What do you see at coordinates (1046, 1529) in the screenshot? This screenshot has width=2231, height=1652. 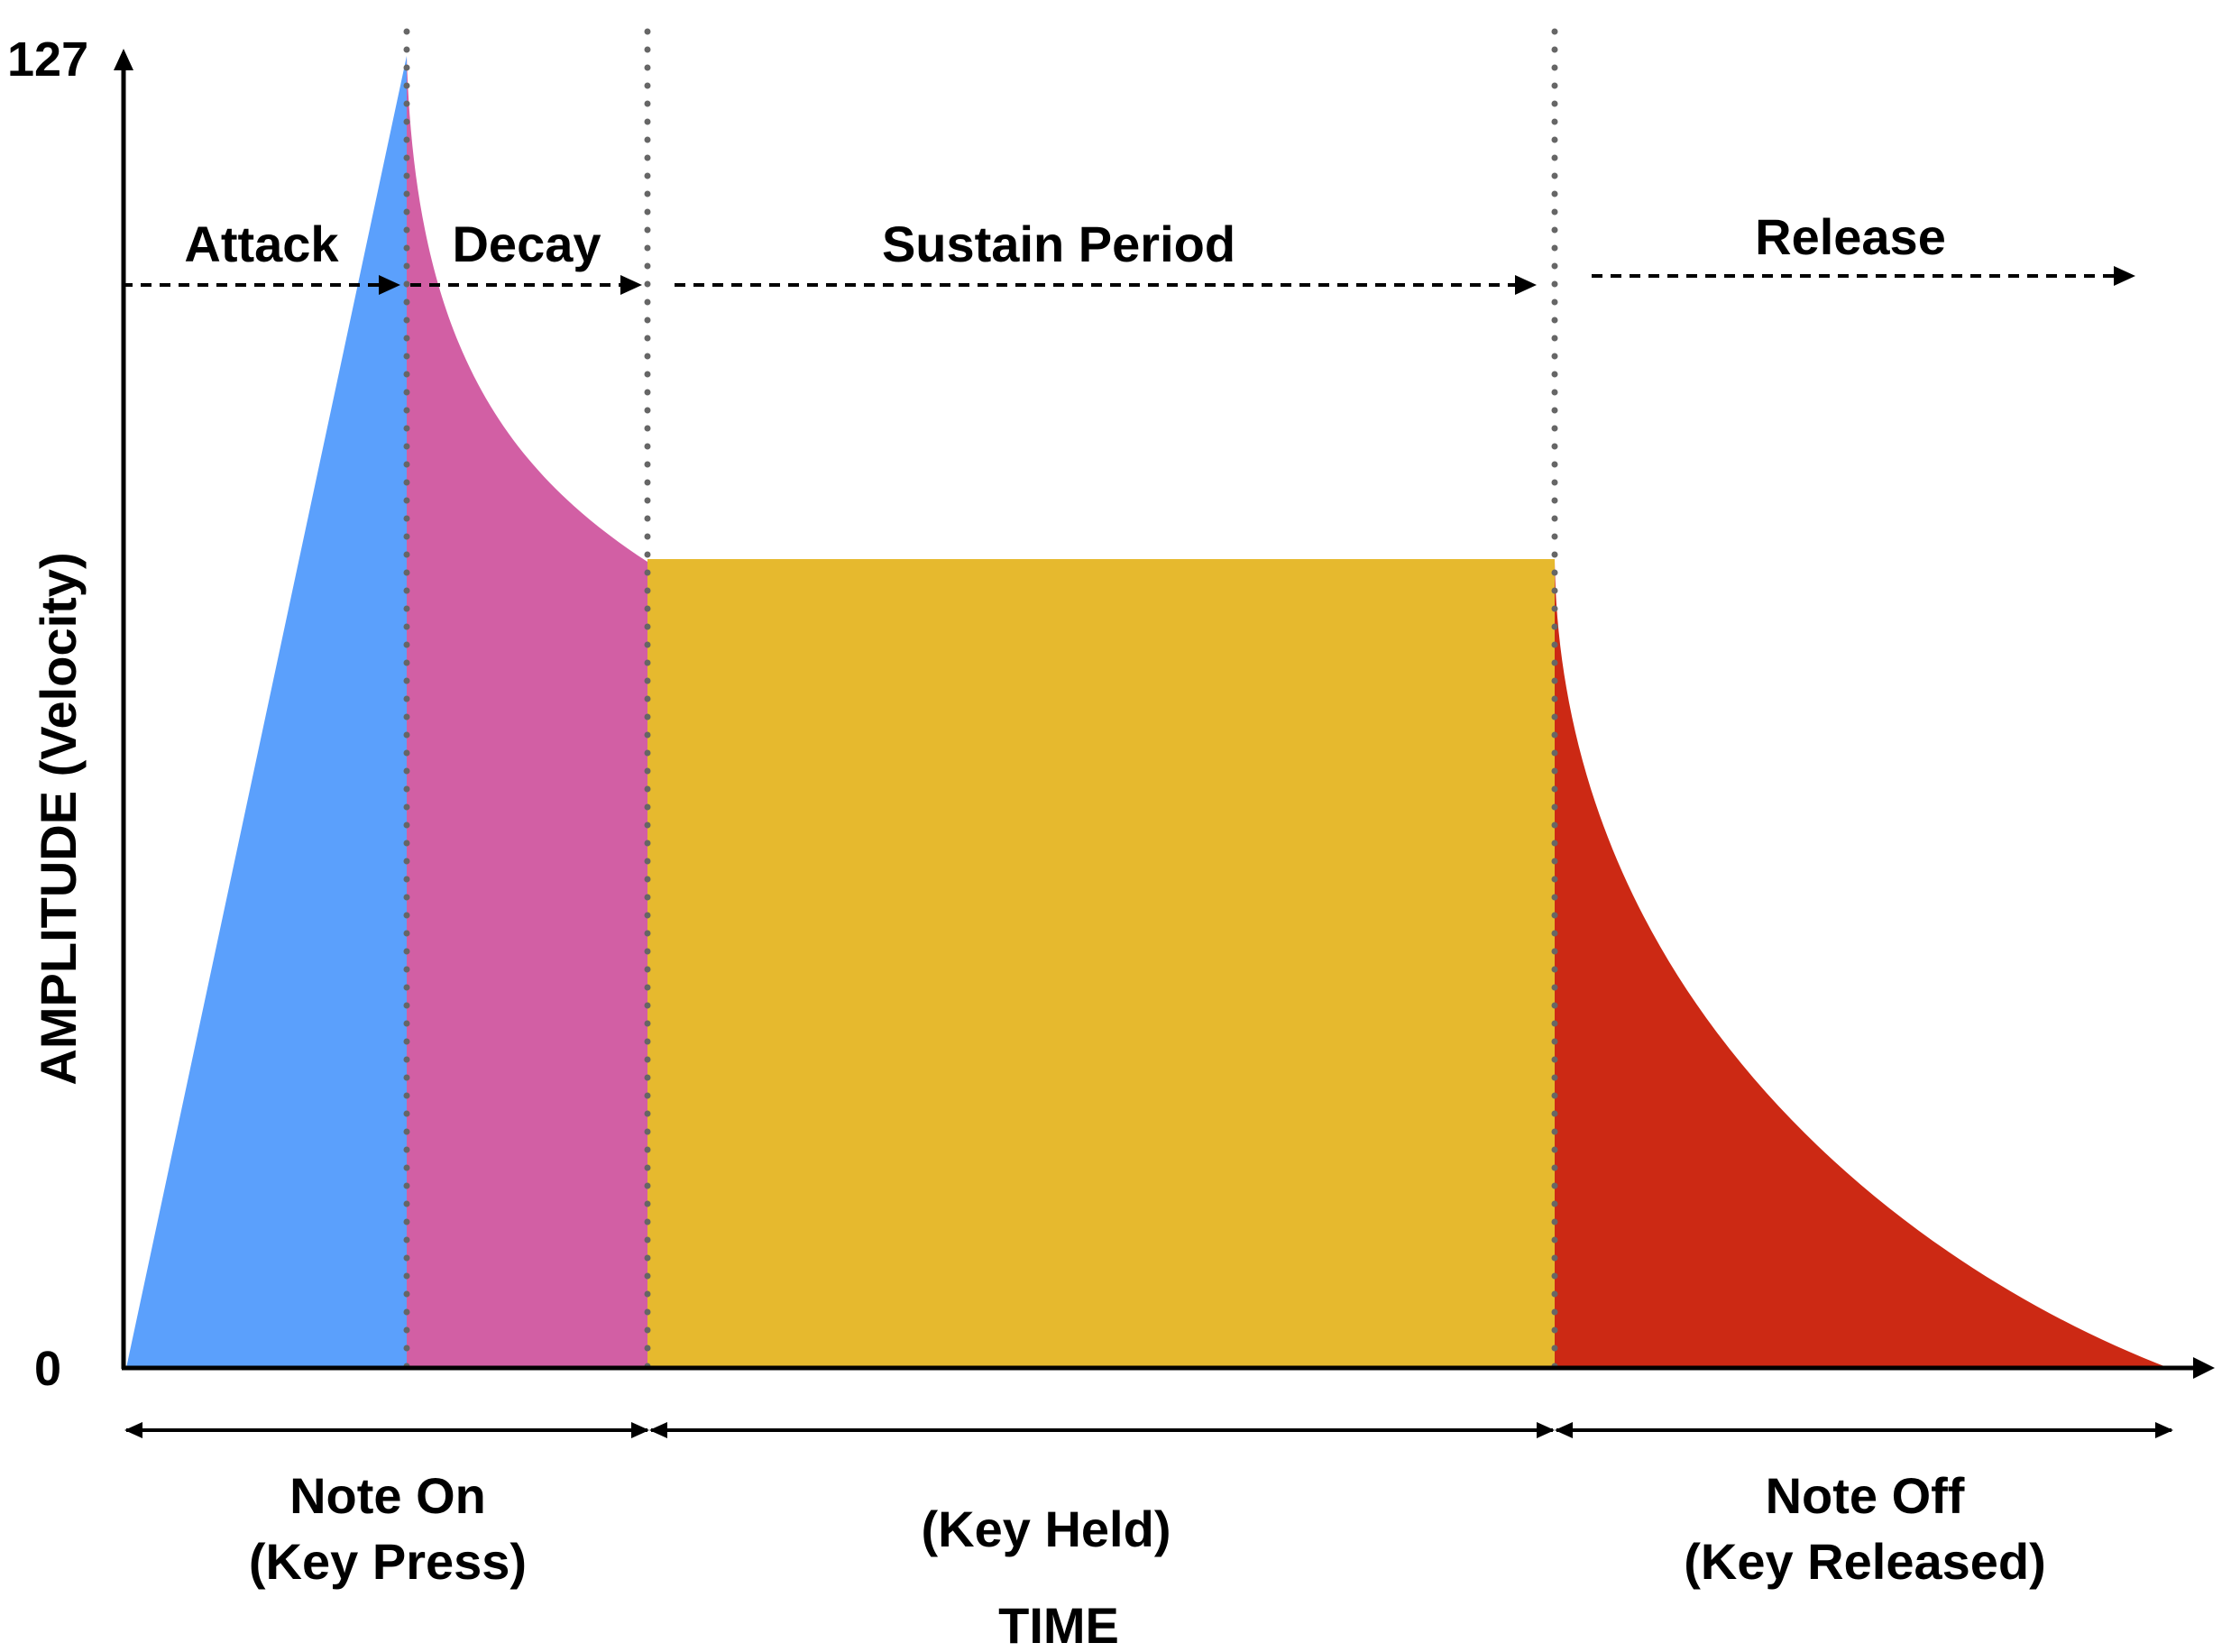 I see `key-held-label: (Key Held)` at bounding box center [1046, 1529].